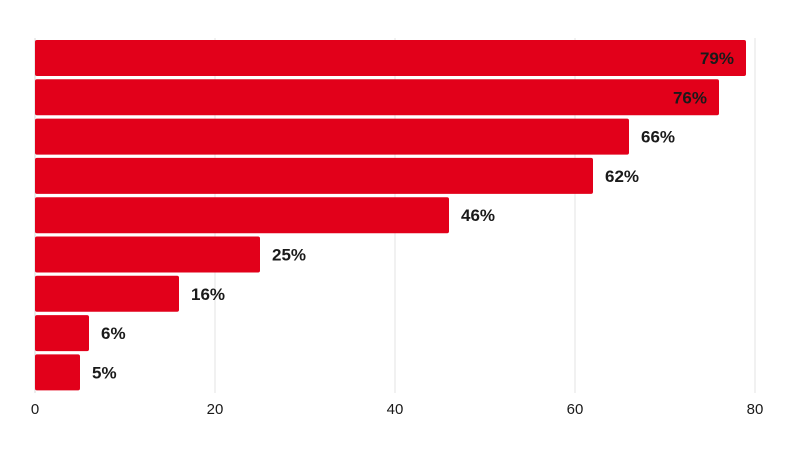  Describe the element at coordinates (289, 255) in the screenshot. I see `data-label-6: 25%` at that location.